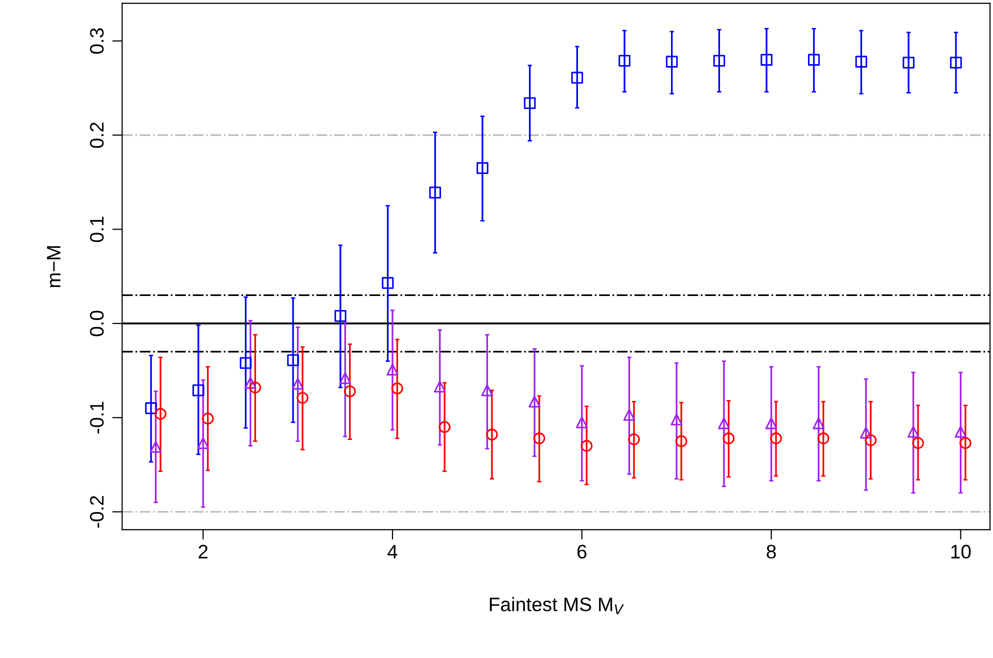 This screenshot has height=658, width=993. Describe the element at coordinates (97, 418) in the screenshot. I see `y-tick-label: -0.1` at that location.